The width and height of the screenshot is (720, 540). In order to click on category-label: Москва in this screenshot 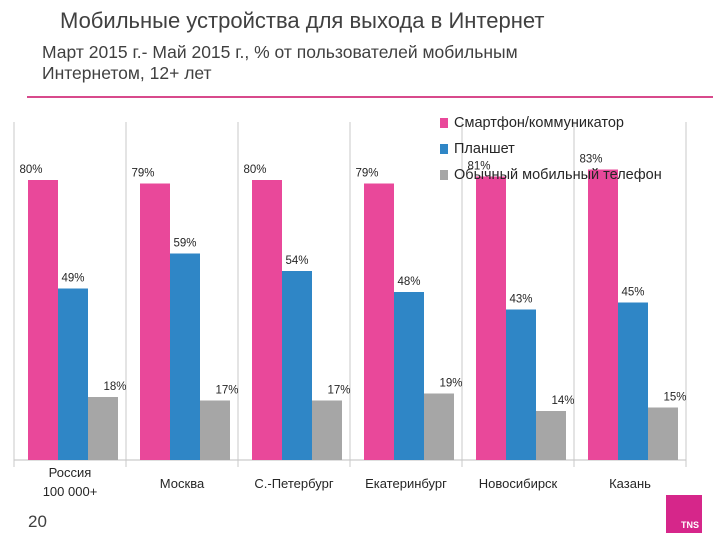, I will do `click(182, 483)`.